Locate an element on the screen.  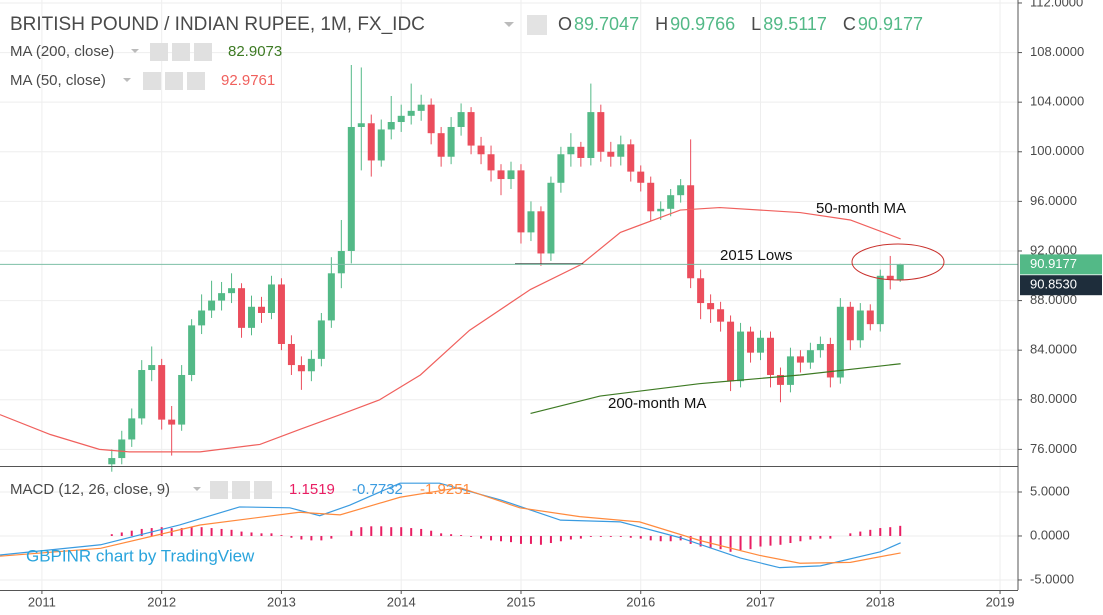
y-tick-label: 0.0000 is located at coordinates (1050, 534).